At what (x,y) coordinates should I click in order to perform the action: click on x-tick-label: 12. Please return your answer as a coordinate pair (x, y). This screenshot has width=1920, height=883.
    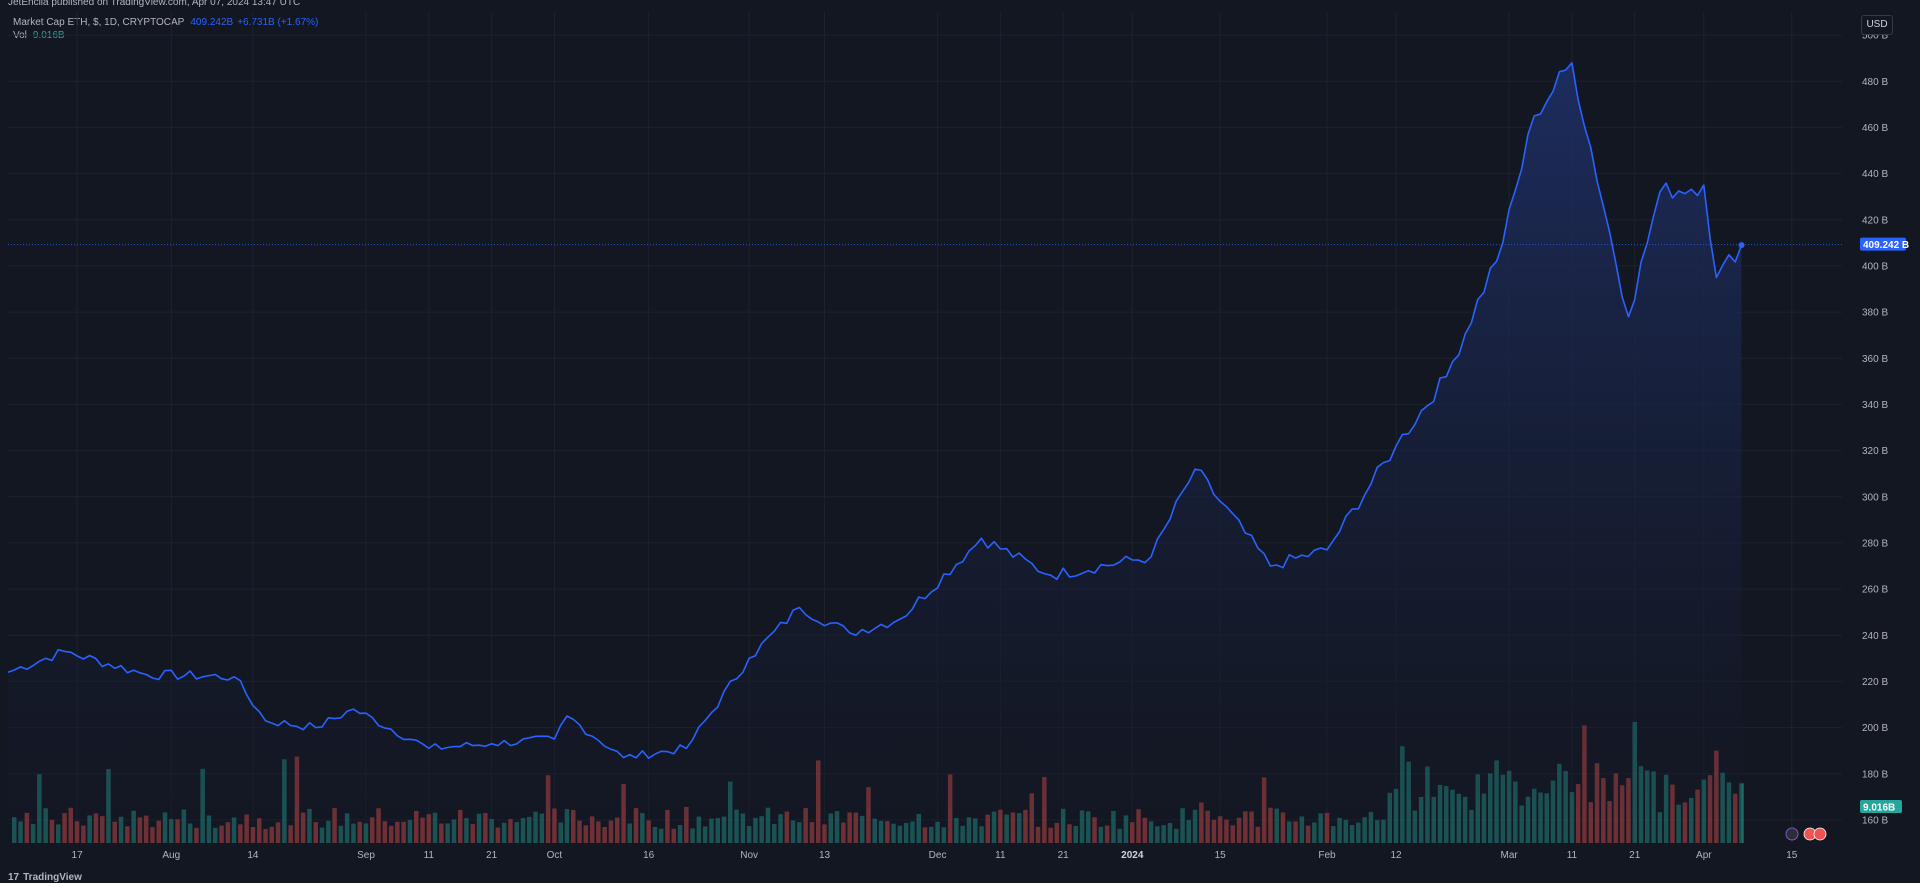
    Looking at the image, I should click on (1396, 855).